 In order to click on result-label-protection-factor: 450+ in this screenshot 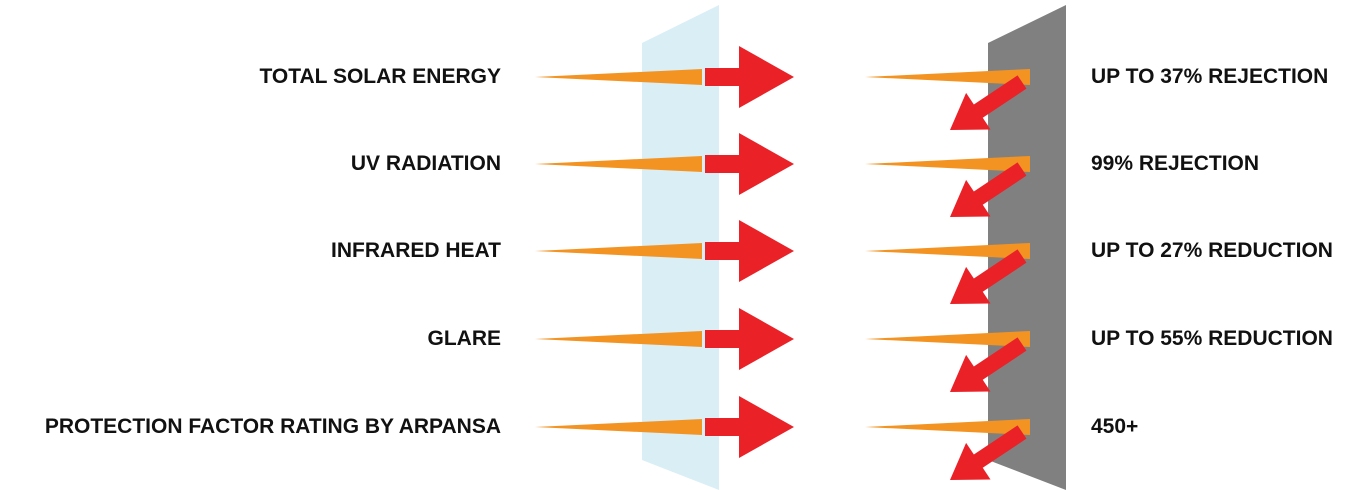, I will do `click(1115, 426)`.